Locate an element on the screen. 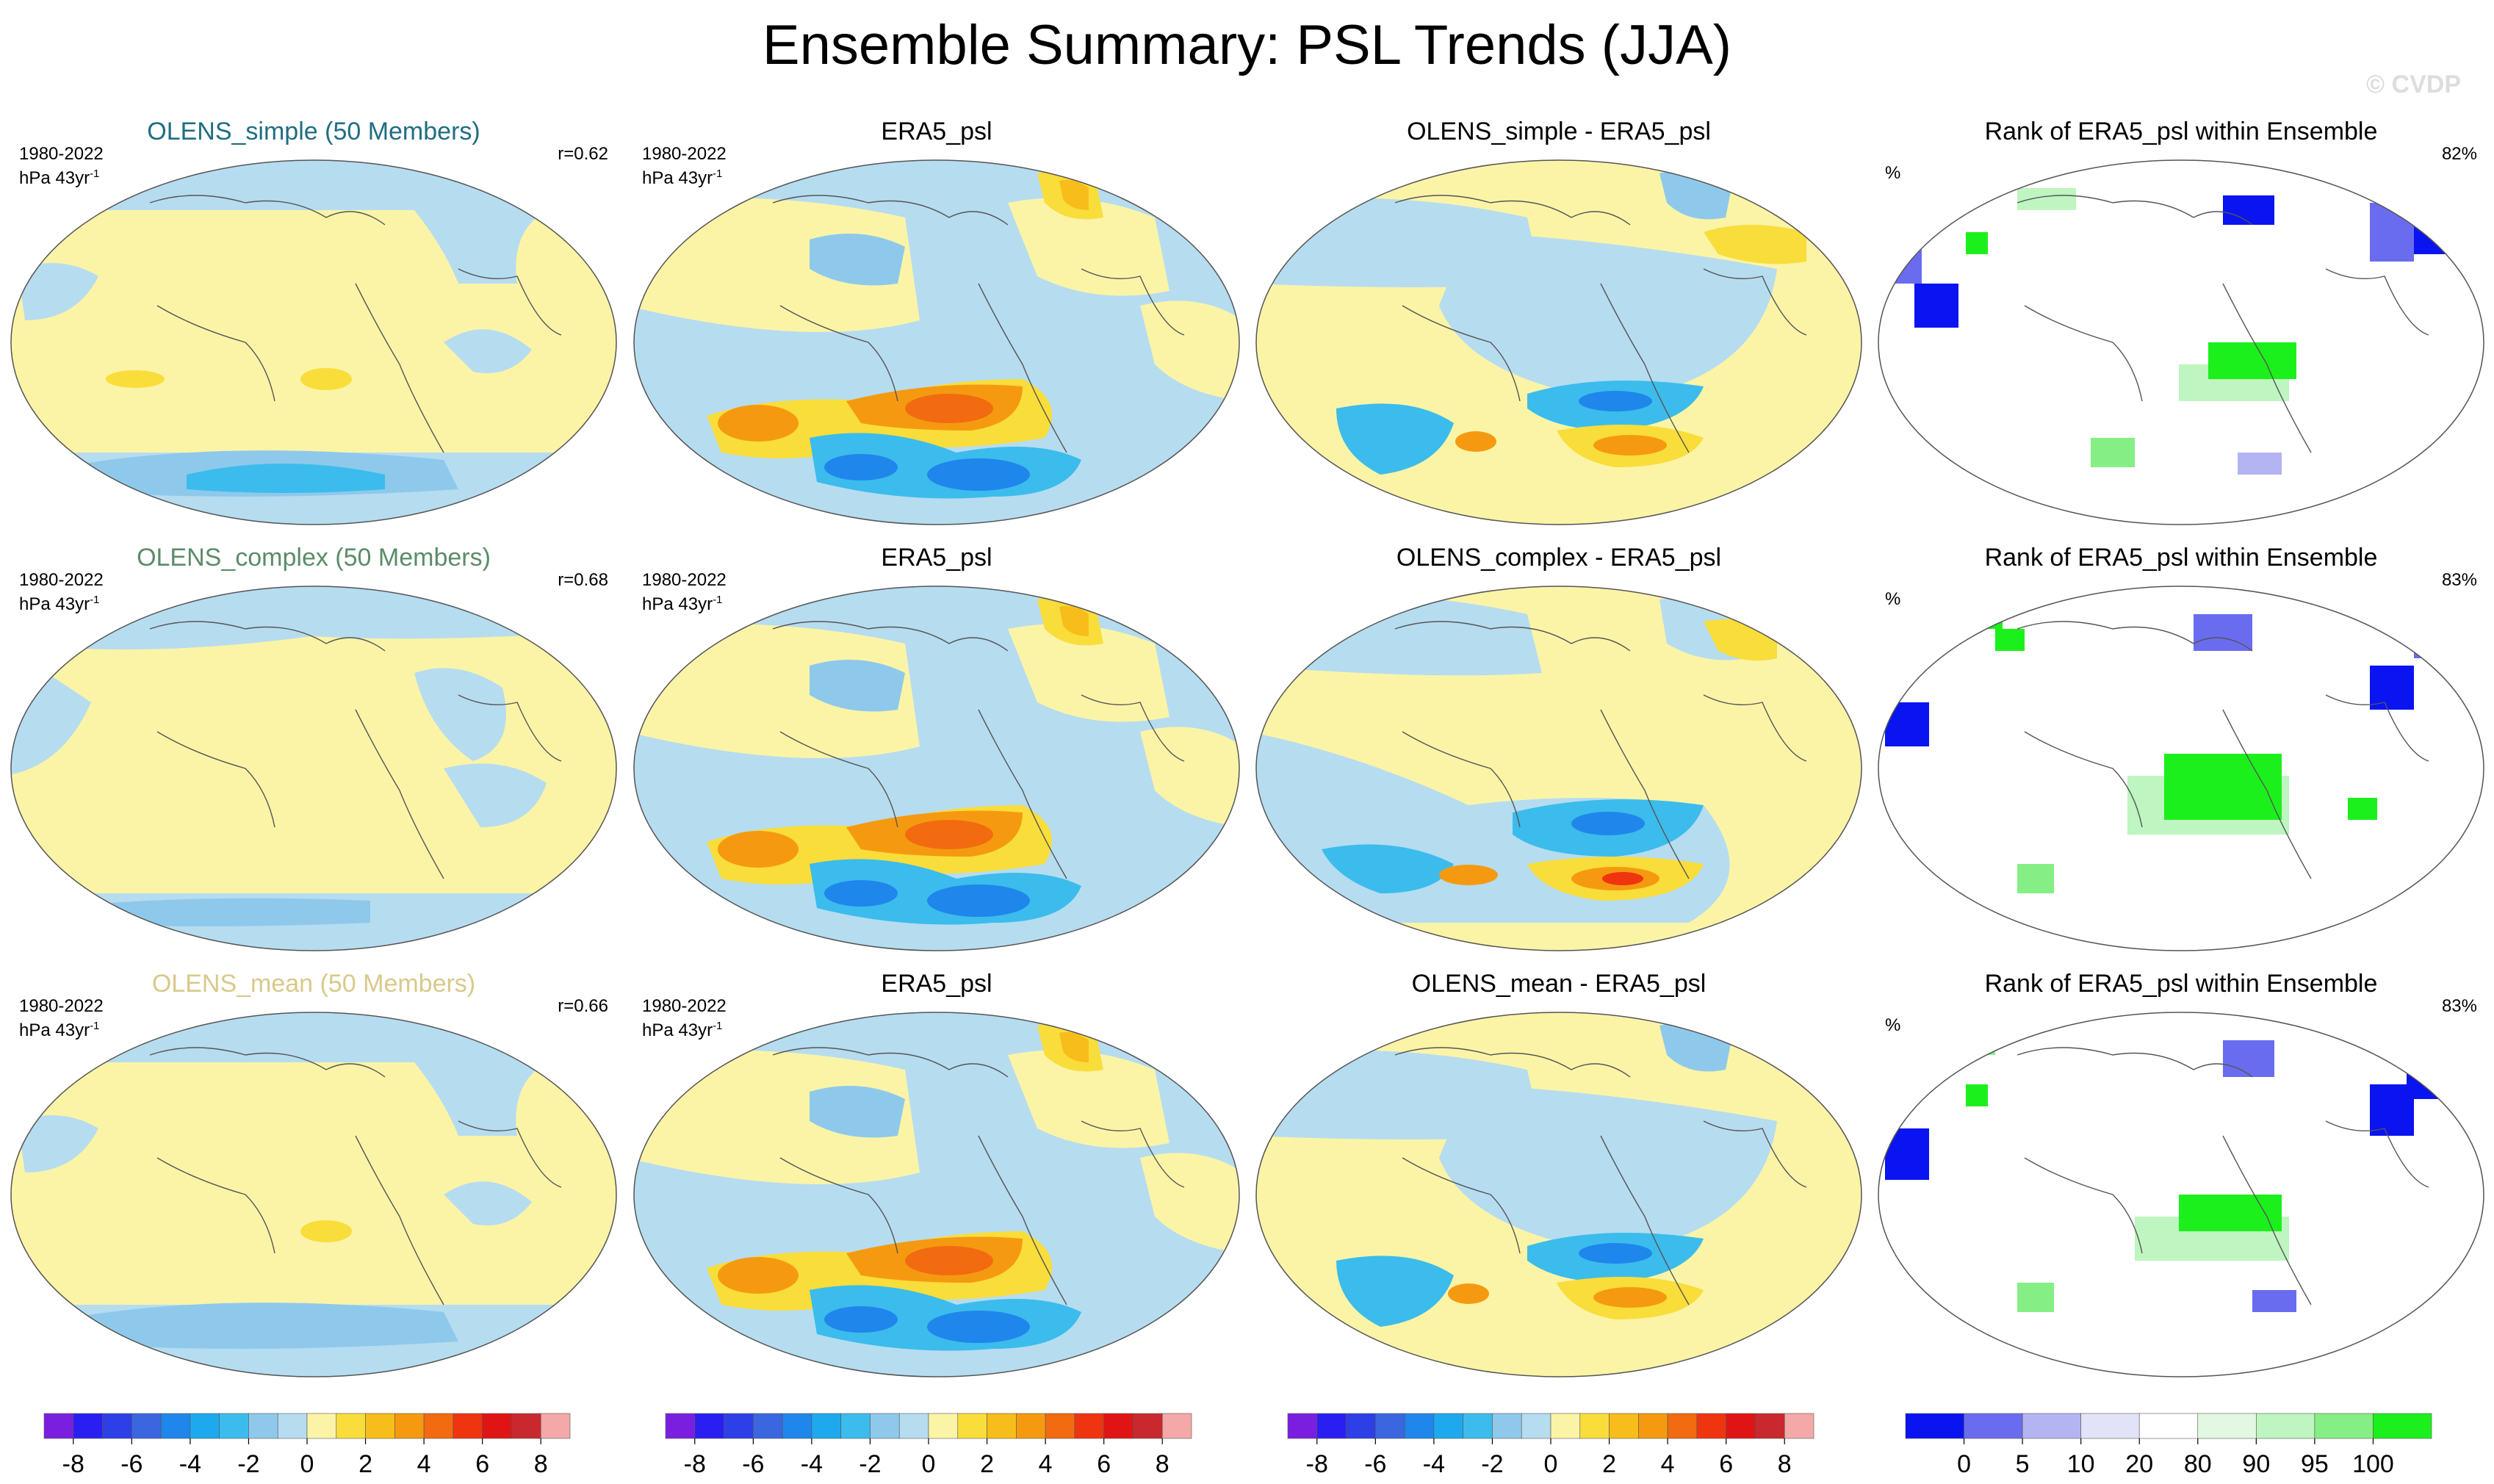 This screenshot has height=1484, width=2494. panel-obs-row3: ERA5_psl 1980-2022 hPa 43yr-1 is located at coordinates (937, 1183).